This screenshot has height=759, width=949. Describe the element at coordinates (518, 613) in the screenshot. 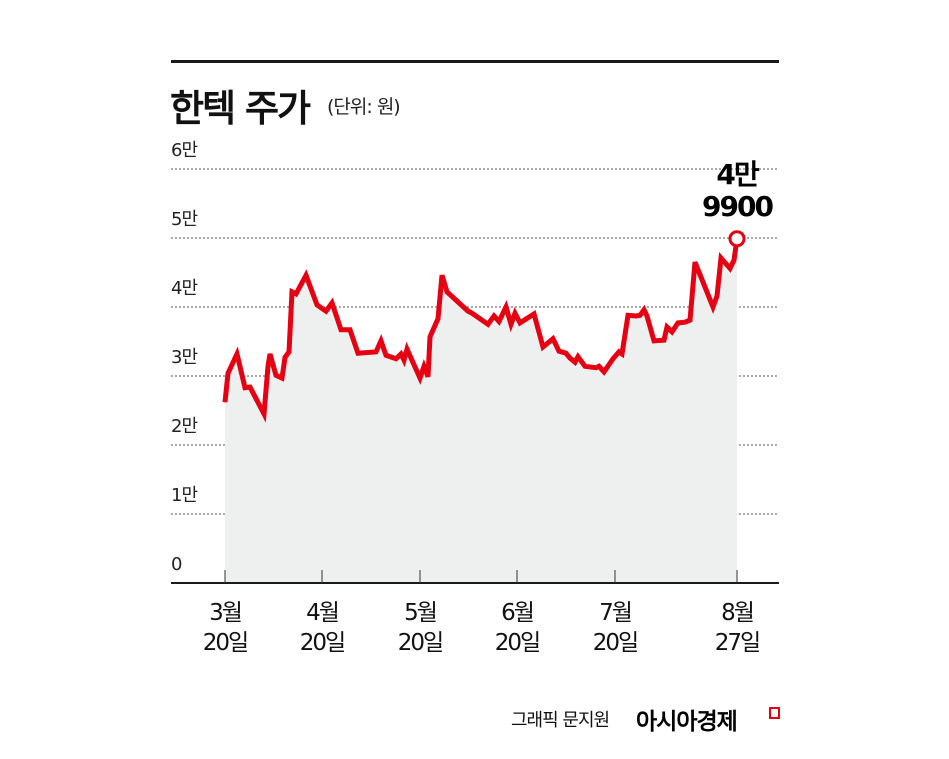

I see `x-tick-month: 6월` at that location.